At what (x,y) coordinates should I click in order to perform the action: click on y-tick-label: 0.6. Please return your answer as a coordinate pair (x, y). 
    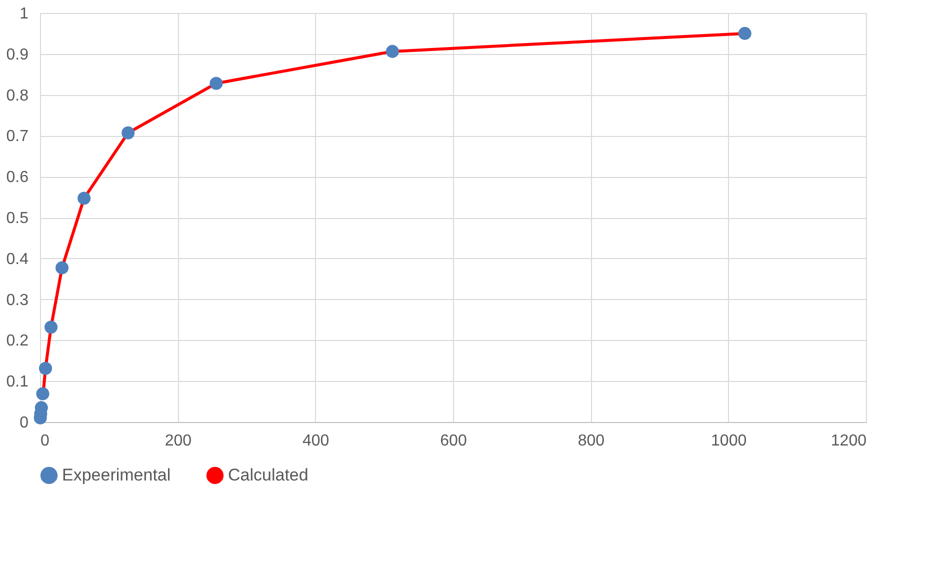
    Looking at the image, I should click on (17, 177).